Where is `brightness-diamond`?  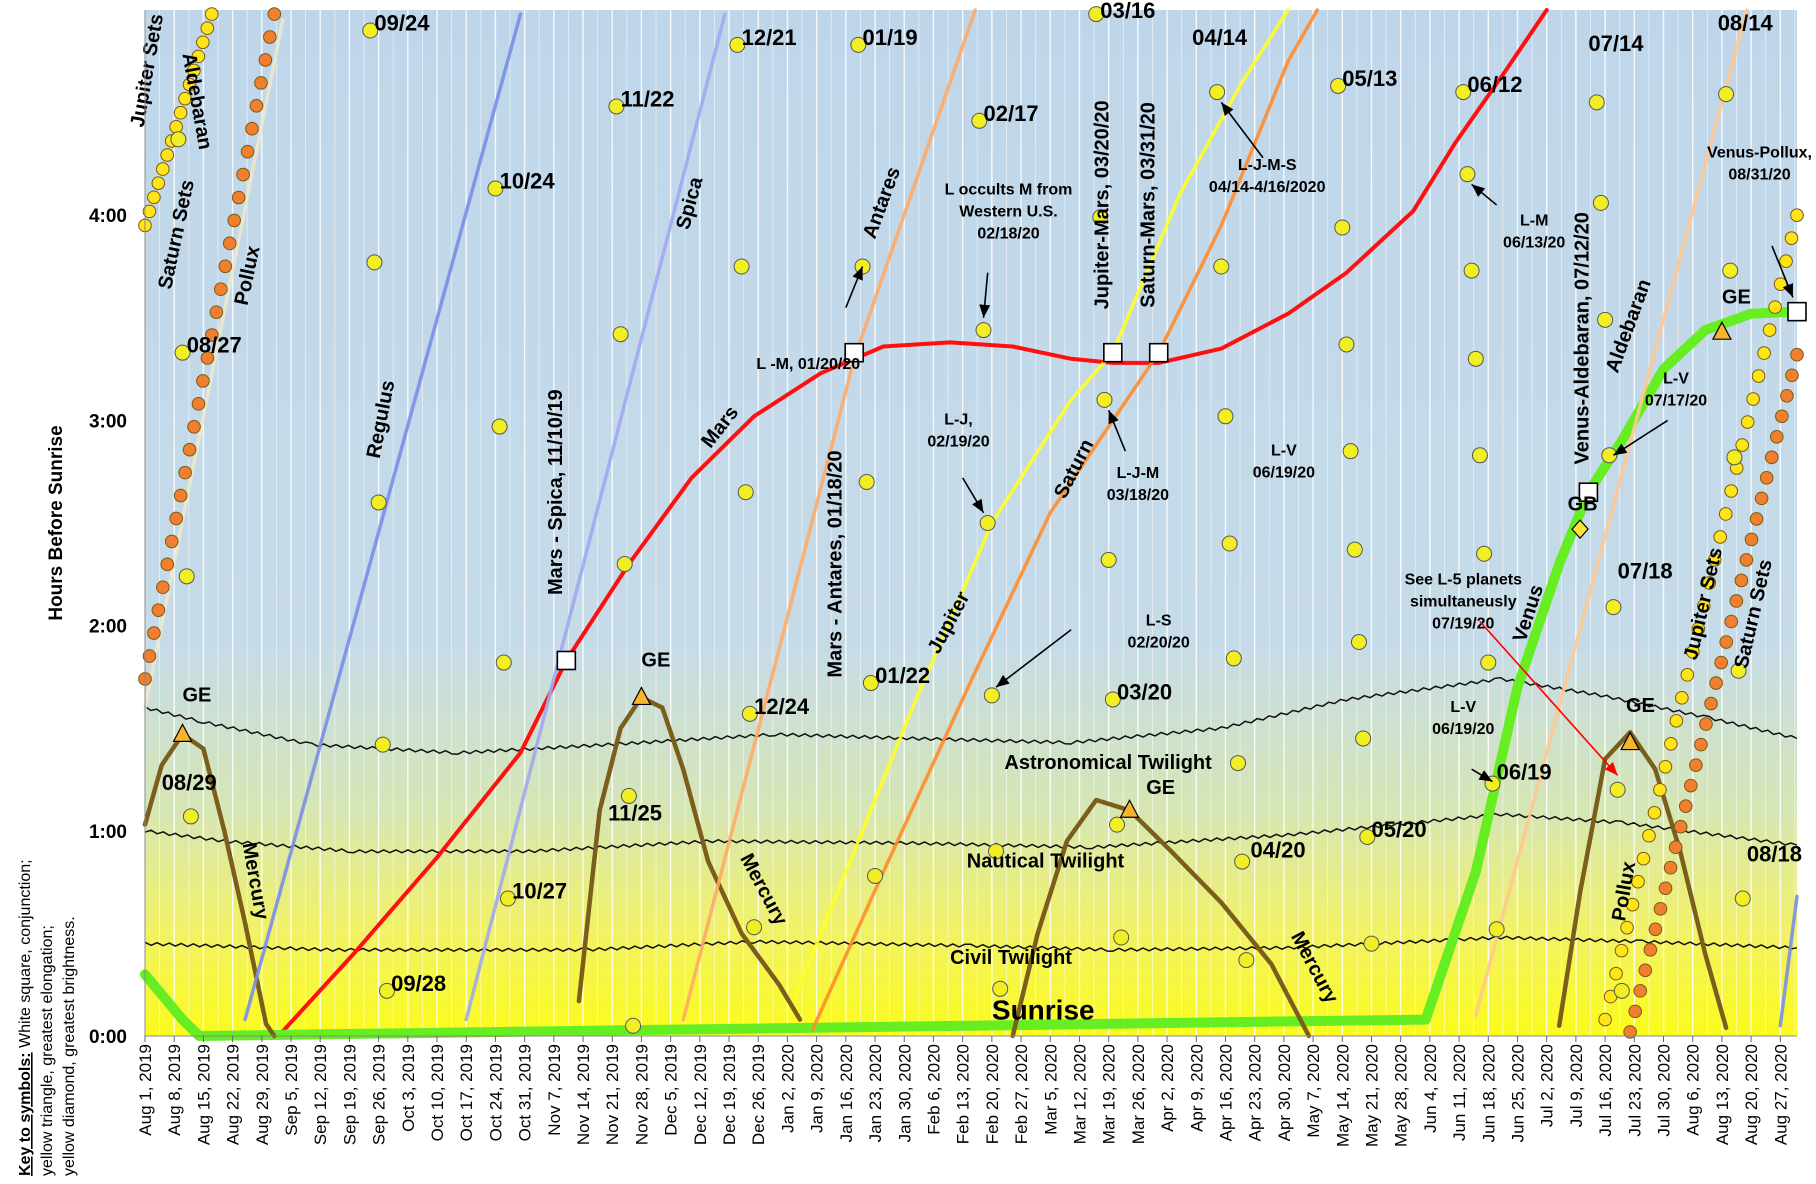 brightness-diamond is located at coordinates (1580, 529).